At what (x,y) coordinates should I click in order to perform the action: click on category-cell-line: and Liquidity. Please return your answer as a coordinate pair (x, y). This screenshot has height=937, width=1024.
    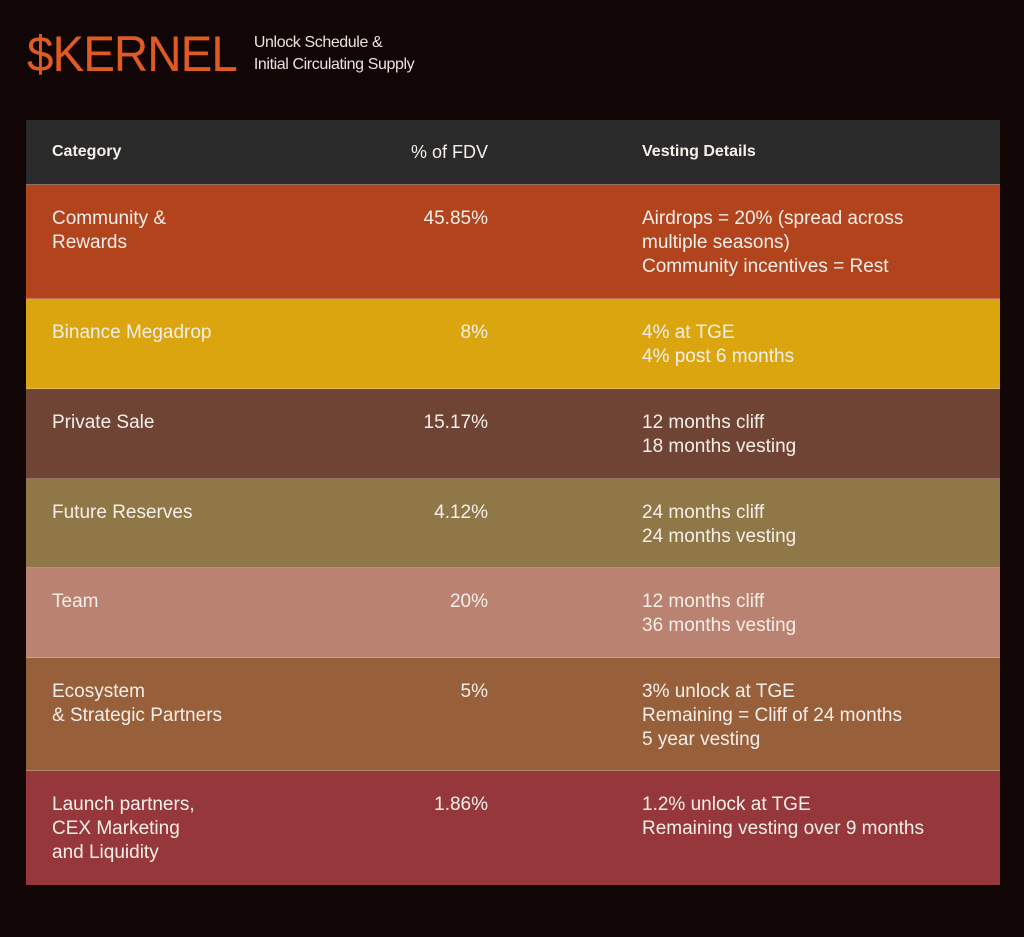
    Looking at the image, I should click on (105, 852).